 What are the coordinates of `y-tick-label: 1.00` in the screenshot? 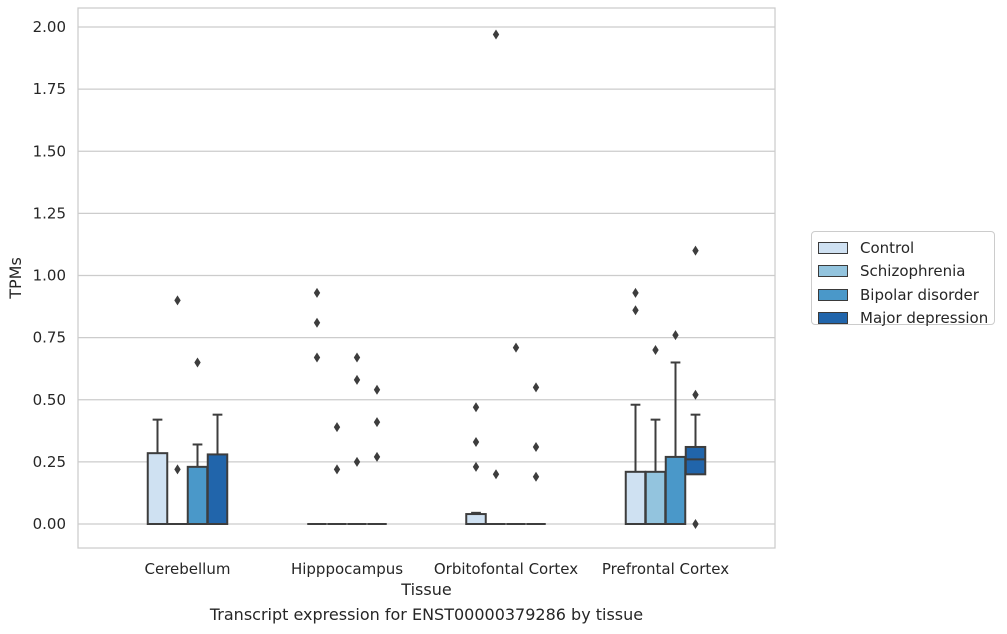 It's located at (49, 276).